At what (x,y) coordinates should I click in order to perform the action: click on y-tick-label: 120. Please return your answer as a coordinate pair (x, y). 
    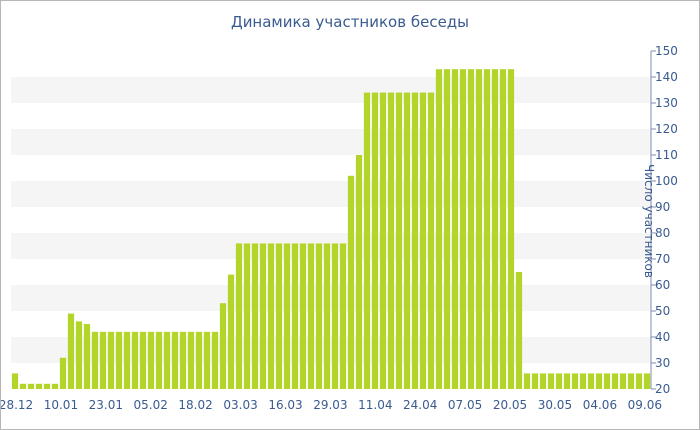
    Looking at the image, I should click on (666, 129).